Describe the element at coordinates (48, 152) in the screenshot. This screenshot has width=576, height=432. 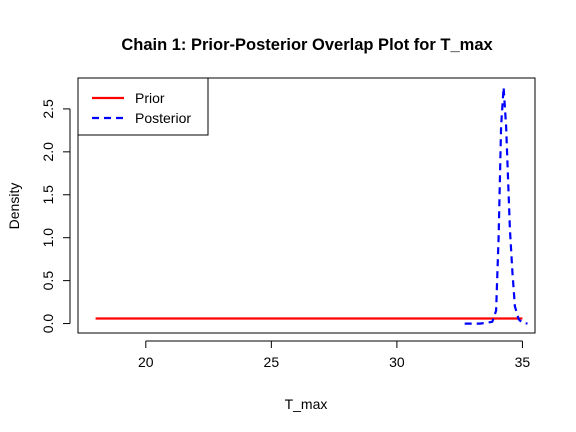
I see `y-tick-label: 2.0` at that location.